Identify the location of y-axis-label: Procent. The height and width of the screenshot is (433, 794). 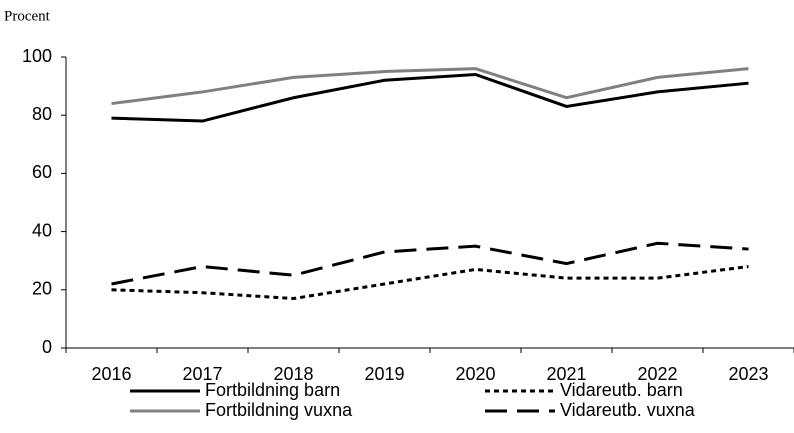
(27, 16).